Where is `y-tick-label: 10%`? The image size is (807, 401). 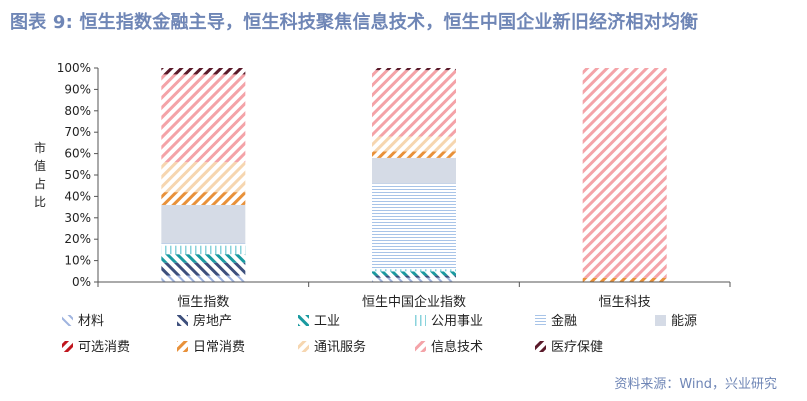 y-tick-label: 10% is located at coordinates (77, 261).